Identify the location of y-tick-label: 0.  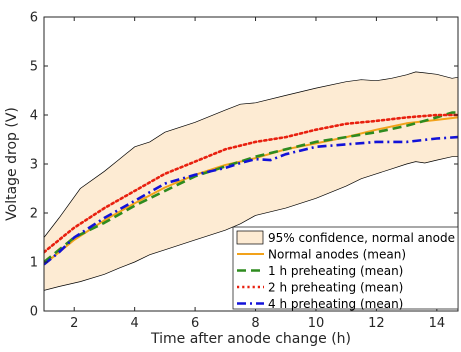
(34, 312).